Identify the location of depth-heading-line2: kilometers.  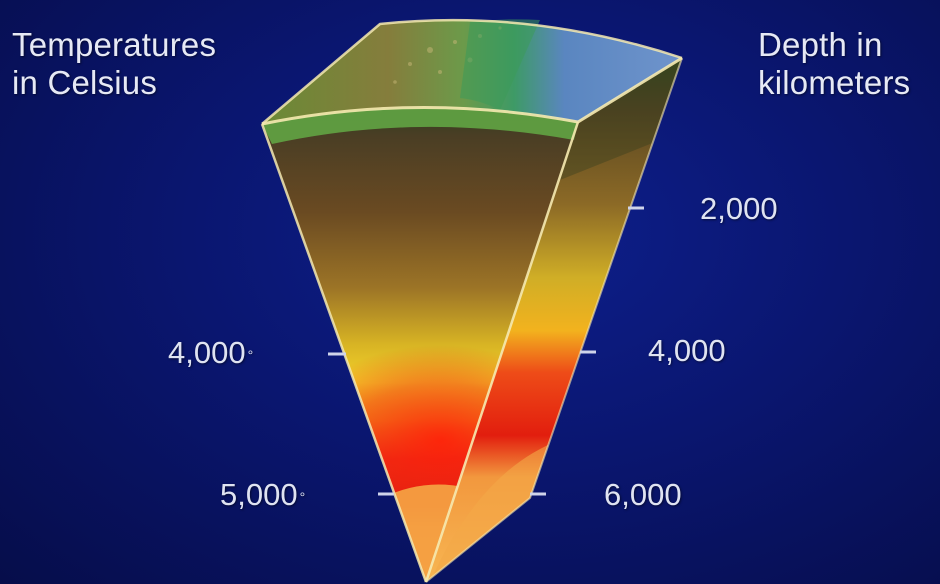
(834, 82).